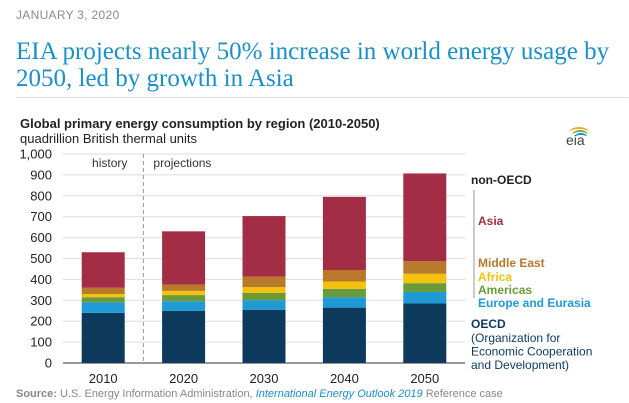  I want to click on logo-arc-blue, so click(581, 137).